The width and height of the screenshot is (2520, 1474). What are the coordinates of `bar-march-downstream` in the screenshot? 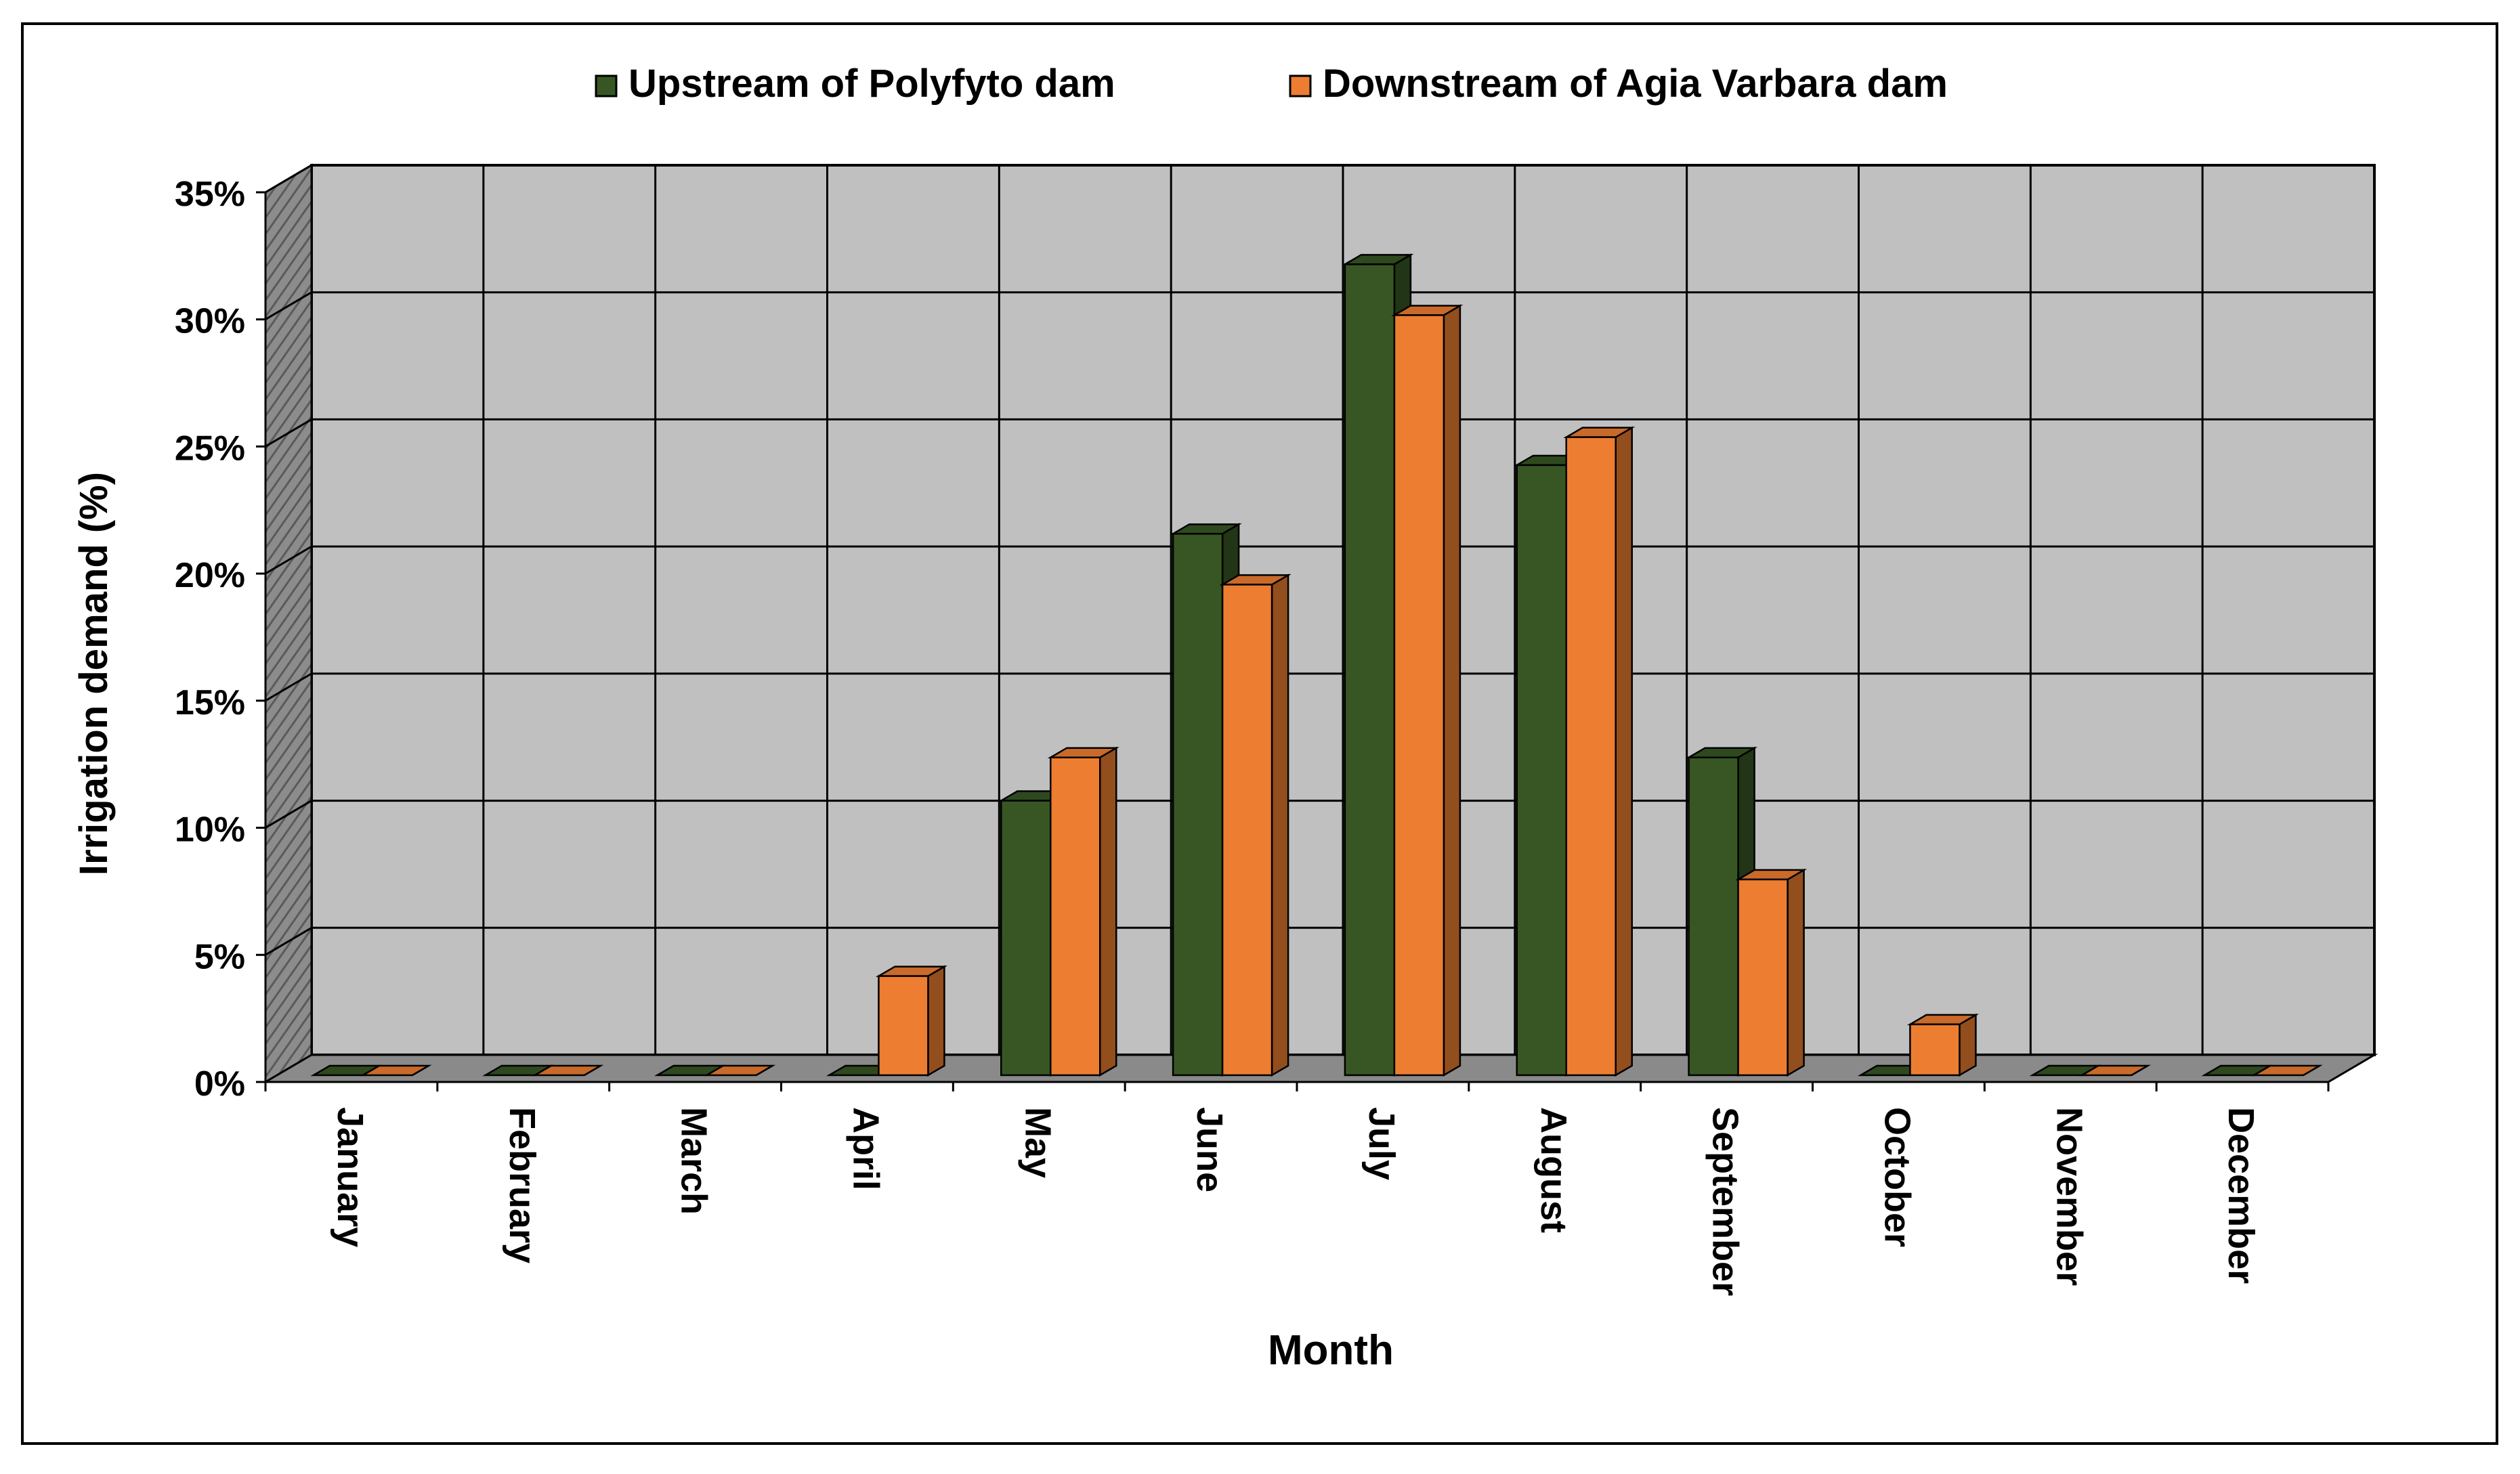 It's located at (739, 1070).